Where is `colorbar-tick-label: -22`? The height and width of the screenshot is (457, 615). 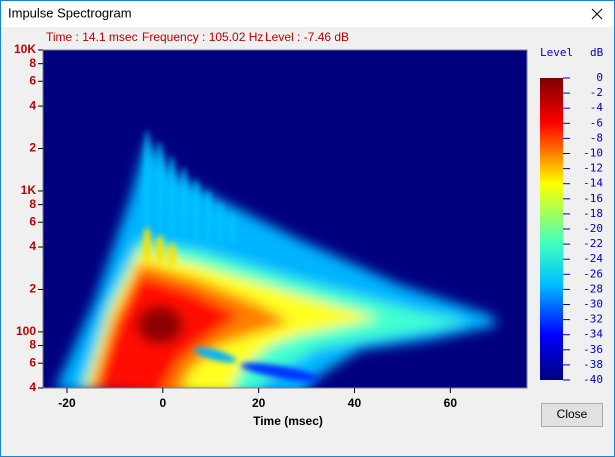
colorbar-tick-label: -22 is located at coordinates (593, 243).